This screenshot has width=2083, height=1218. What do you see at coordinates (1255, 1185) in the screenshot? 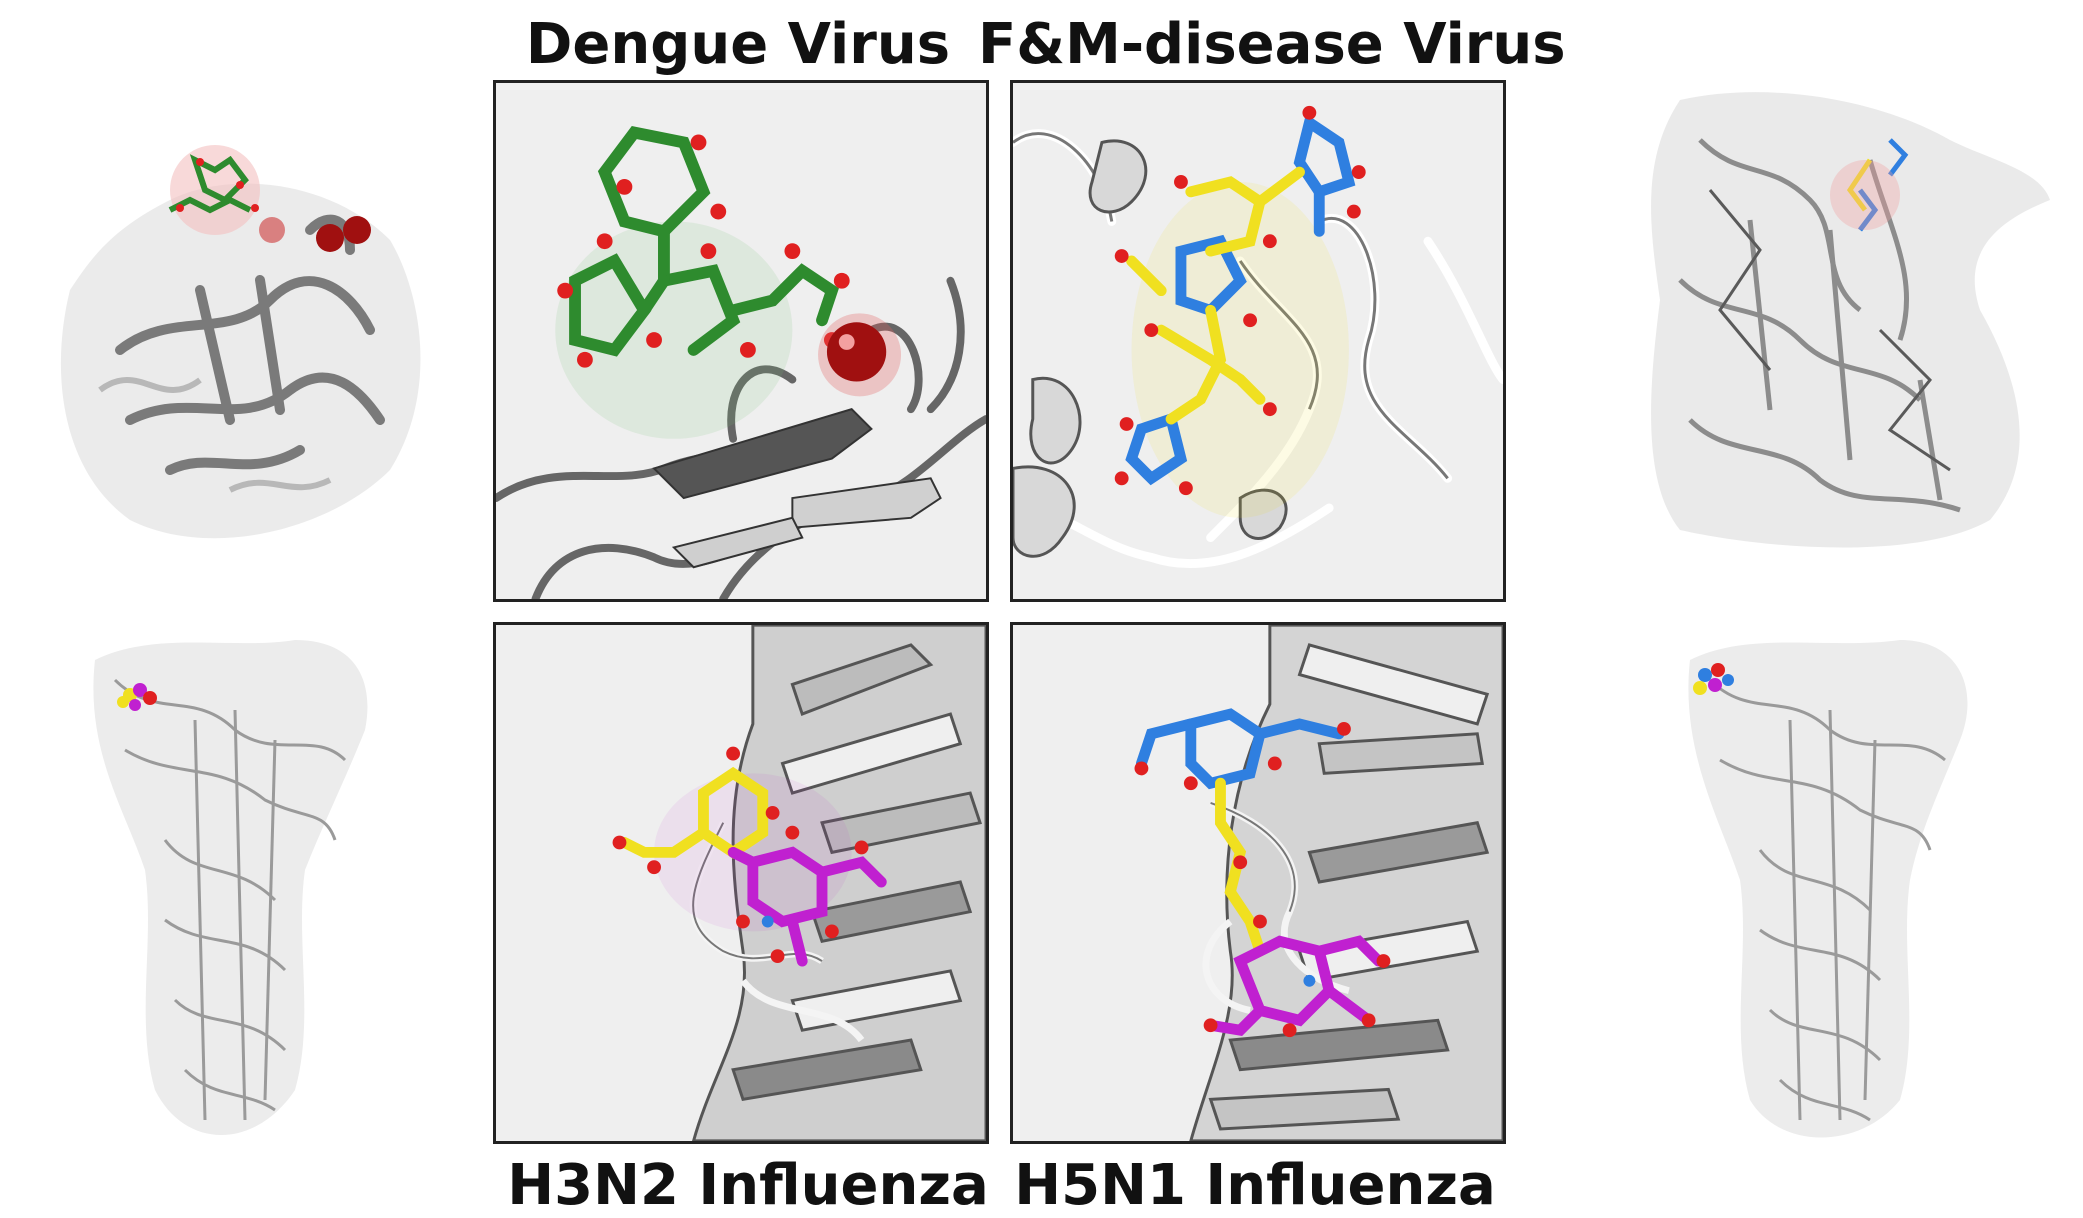
I see `title-h5n1-influenza: H5N1 Influenza` at bounding box center [1255, 1185].